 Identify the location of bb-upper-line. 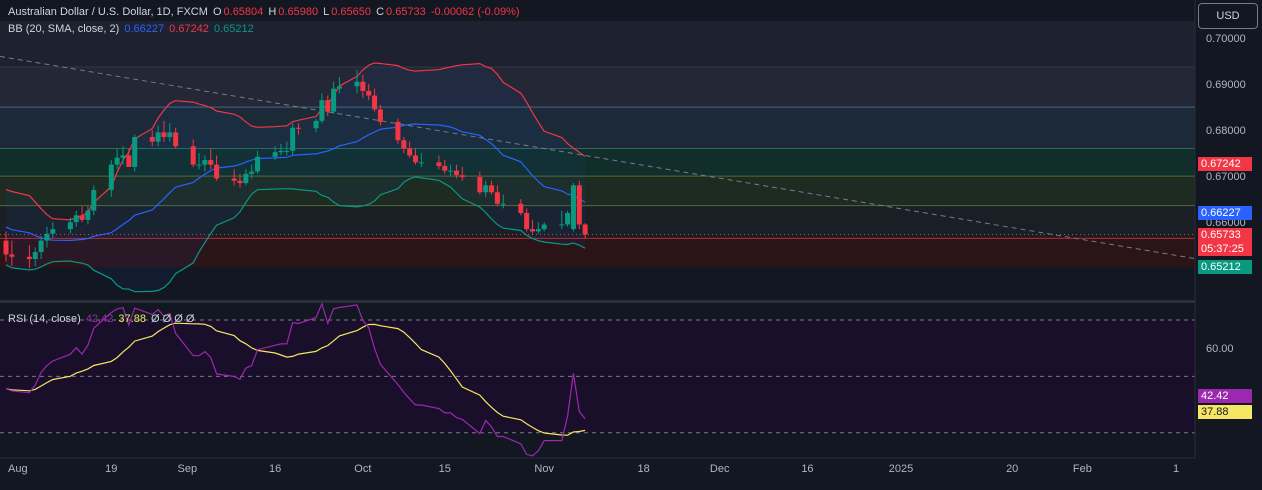
(295, 141).